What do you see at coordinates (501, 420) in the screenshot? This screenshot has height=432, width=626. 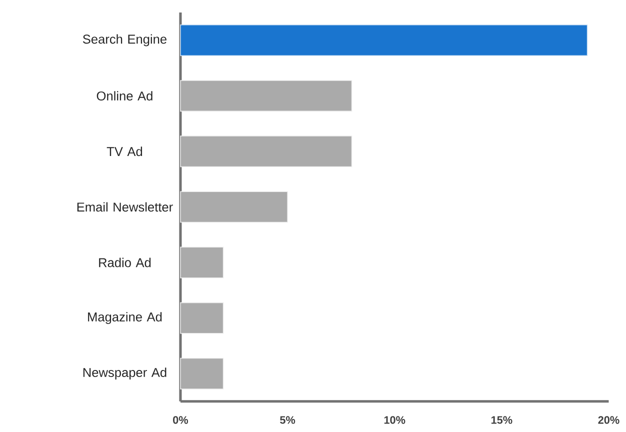 I see `x-tick-label: 15%` at bounding box center [501, 420].